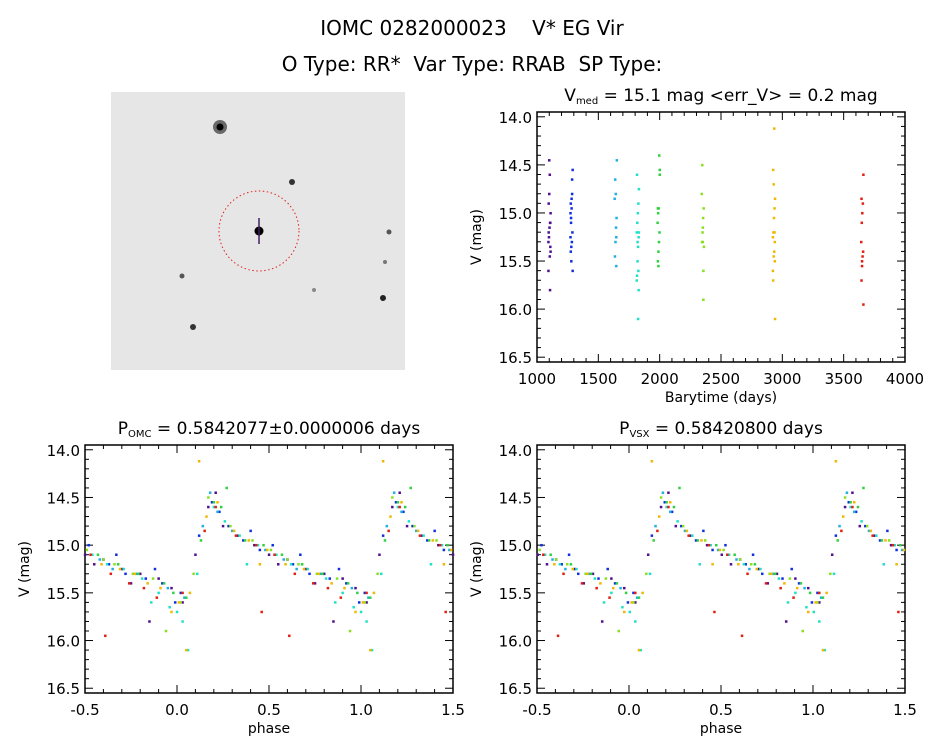 This screenshot has height=747, width=944. What do you see at coordinates (660, 379) in the screenshot?
I see `x-tick-label: 2000` at bounding box center [660, 379].